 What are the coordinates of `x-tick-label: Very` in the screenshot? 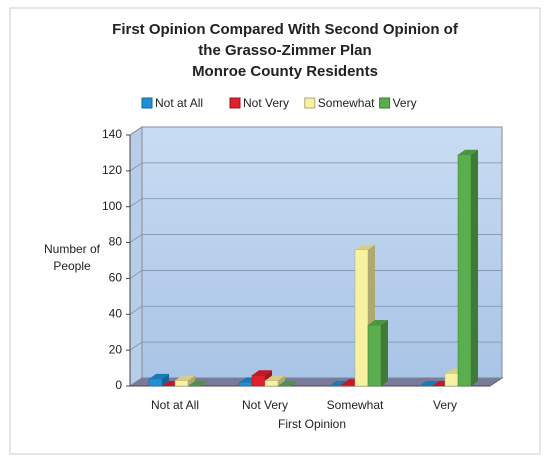 It's located at (445, 405).